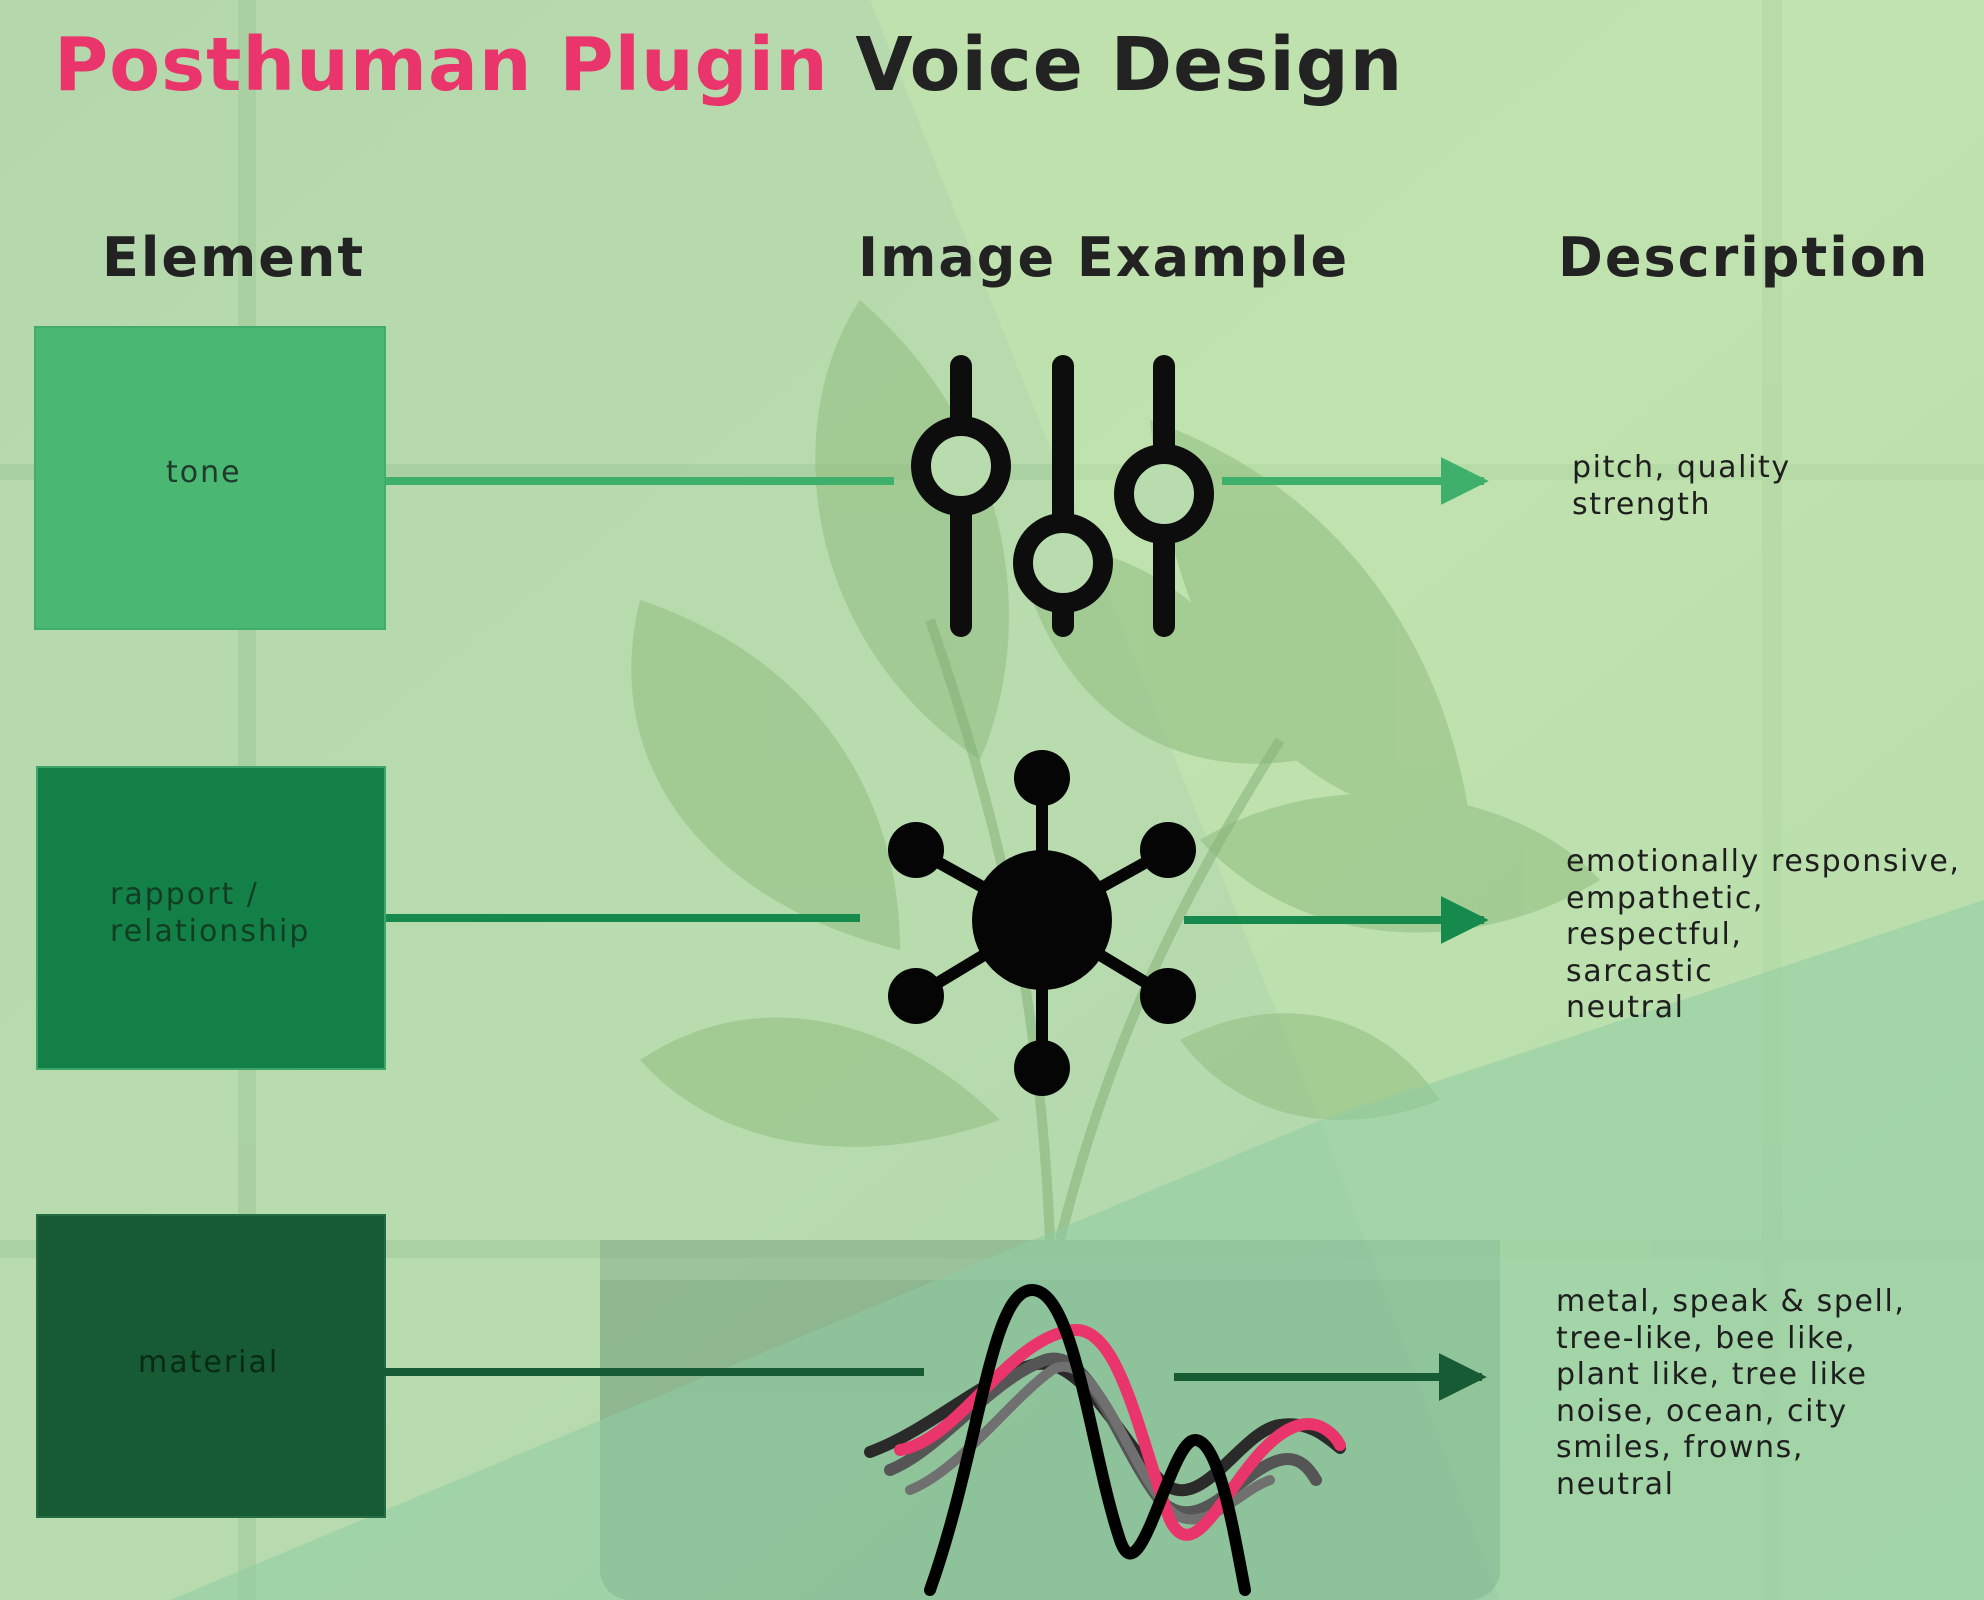 This screenshot has height=1600, width=1984. Describe the element at coordinates (1681, 467) in the screenshot. I see `description-line: pitch, quality` at that location.